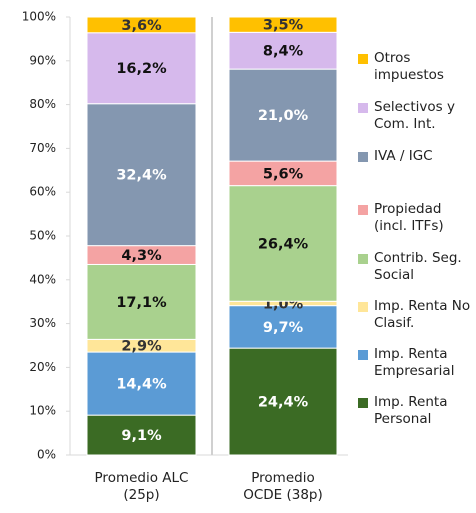 This screenshot has width=476, height=513. Describe the element at coordinates (42, 192) in the screenshot. I see `y-tick-label: 60%` at that location.